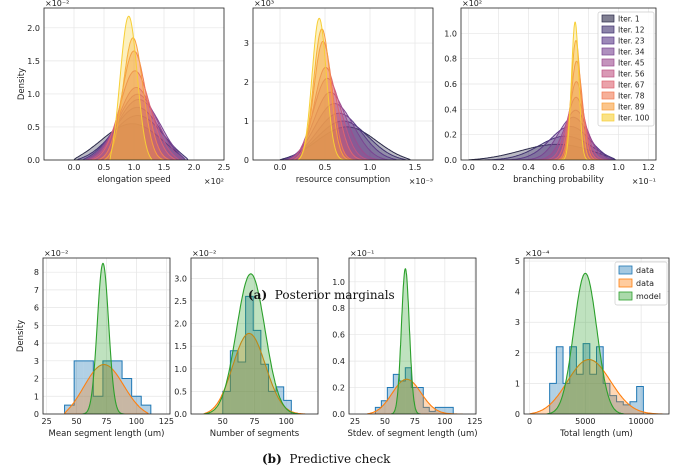  What do you see at coordinates (596, 434) in the screenshot?
I see `x-axis-label: Total length (um)` at bounding box center [596, 434].